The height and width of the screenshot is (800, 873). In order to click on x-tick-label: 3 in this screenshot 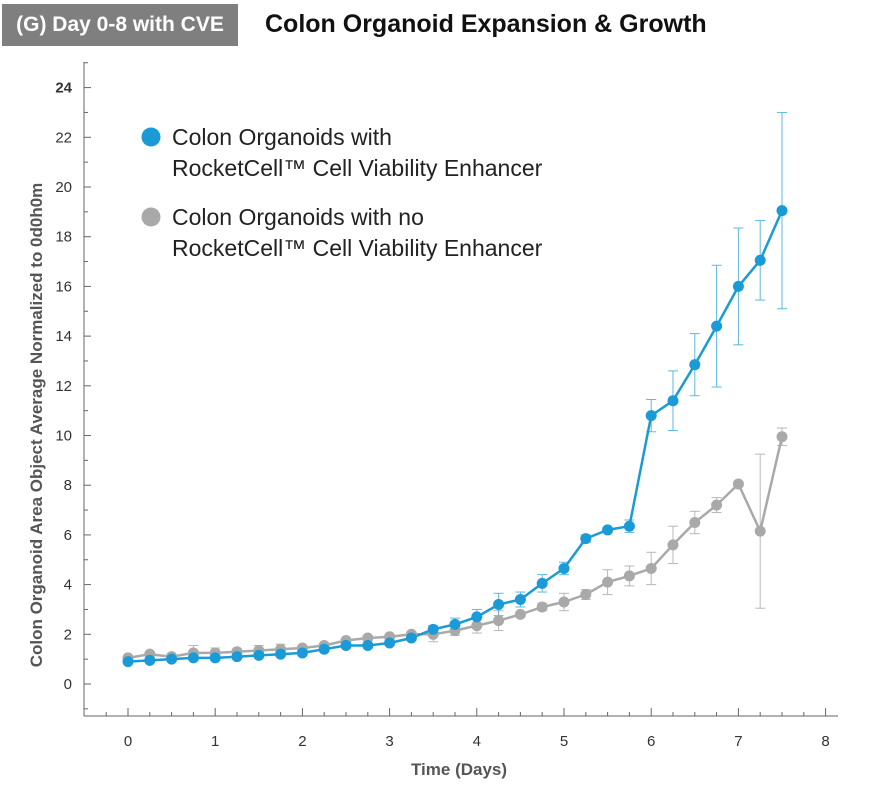, I will do `click(389, 741)`.